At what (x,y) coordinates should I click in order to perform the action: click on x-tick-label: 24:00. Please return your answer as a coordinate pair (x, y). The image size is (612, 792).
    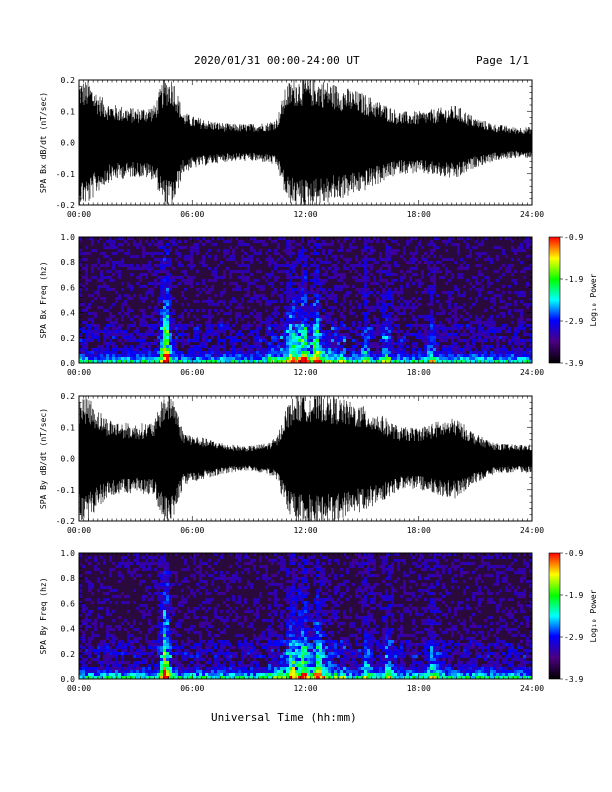
    Looking at the image, I should click on (532, 372).